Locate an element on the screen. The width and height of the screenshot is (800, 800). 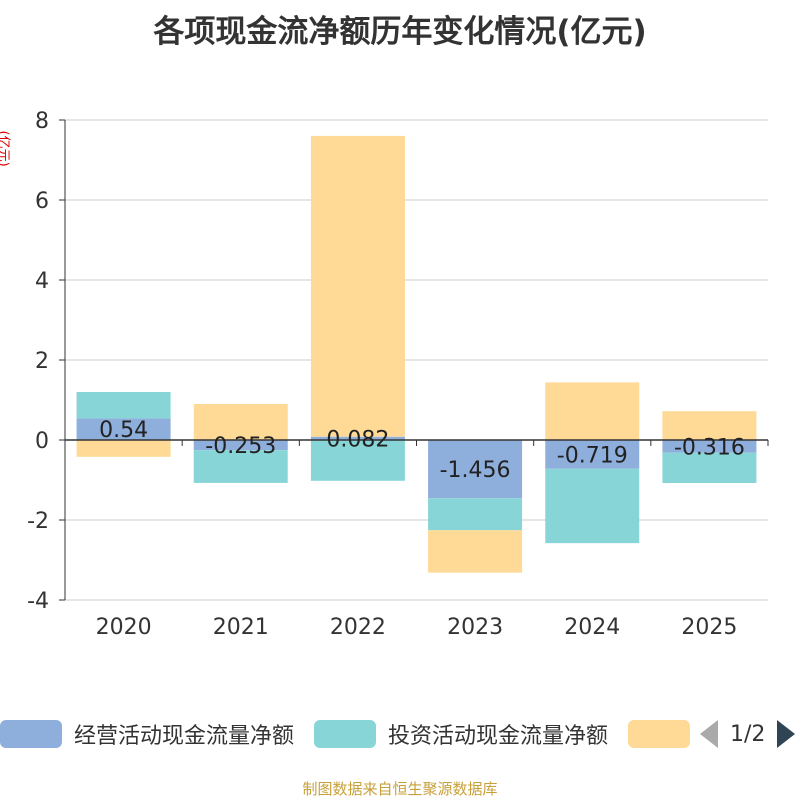
x-tick-label: 2024 is located at coordinates (592, 627).